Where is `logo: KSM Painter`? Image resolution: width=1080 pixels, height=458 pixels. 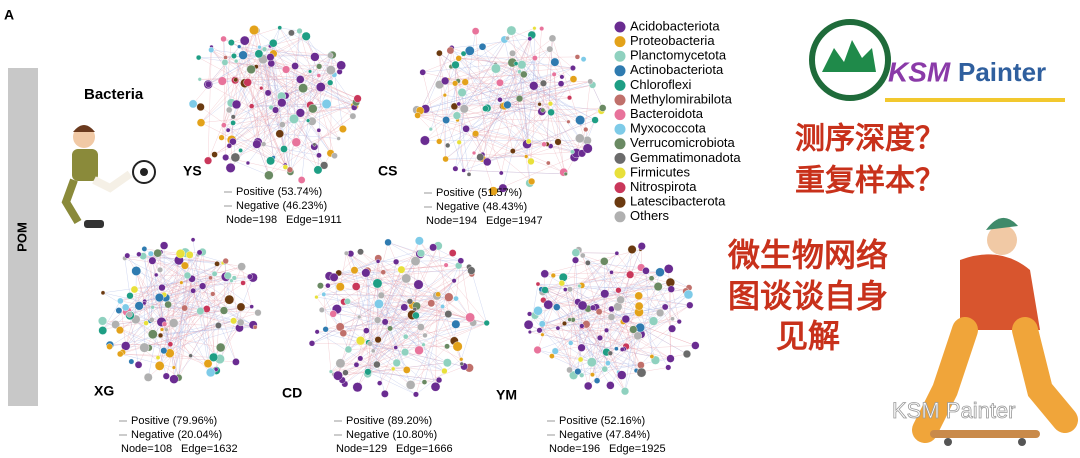 logo: KSM Painter is located at coordinates (937, 60).